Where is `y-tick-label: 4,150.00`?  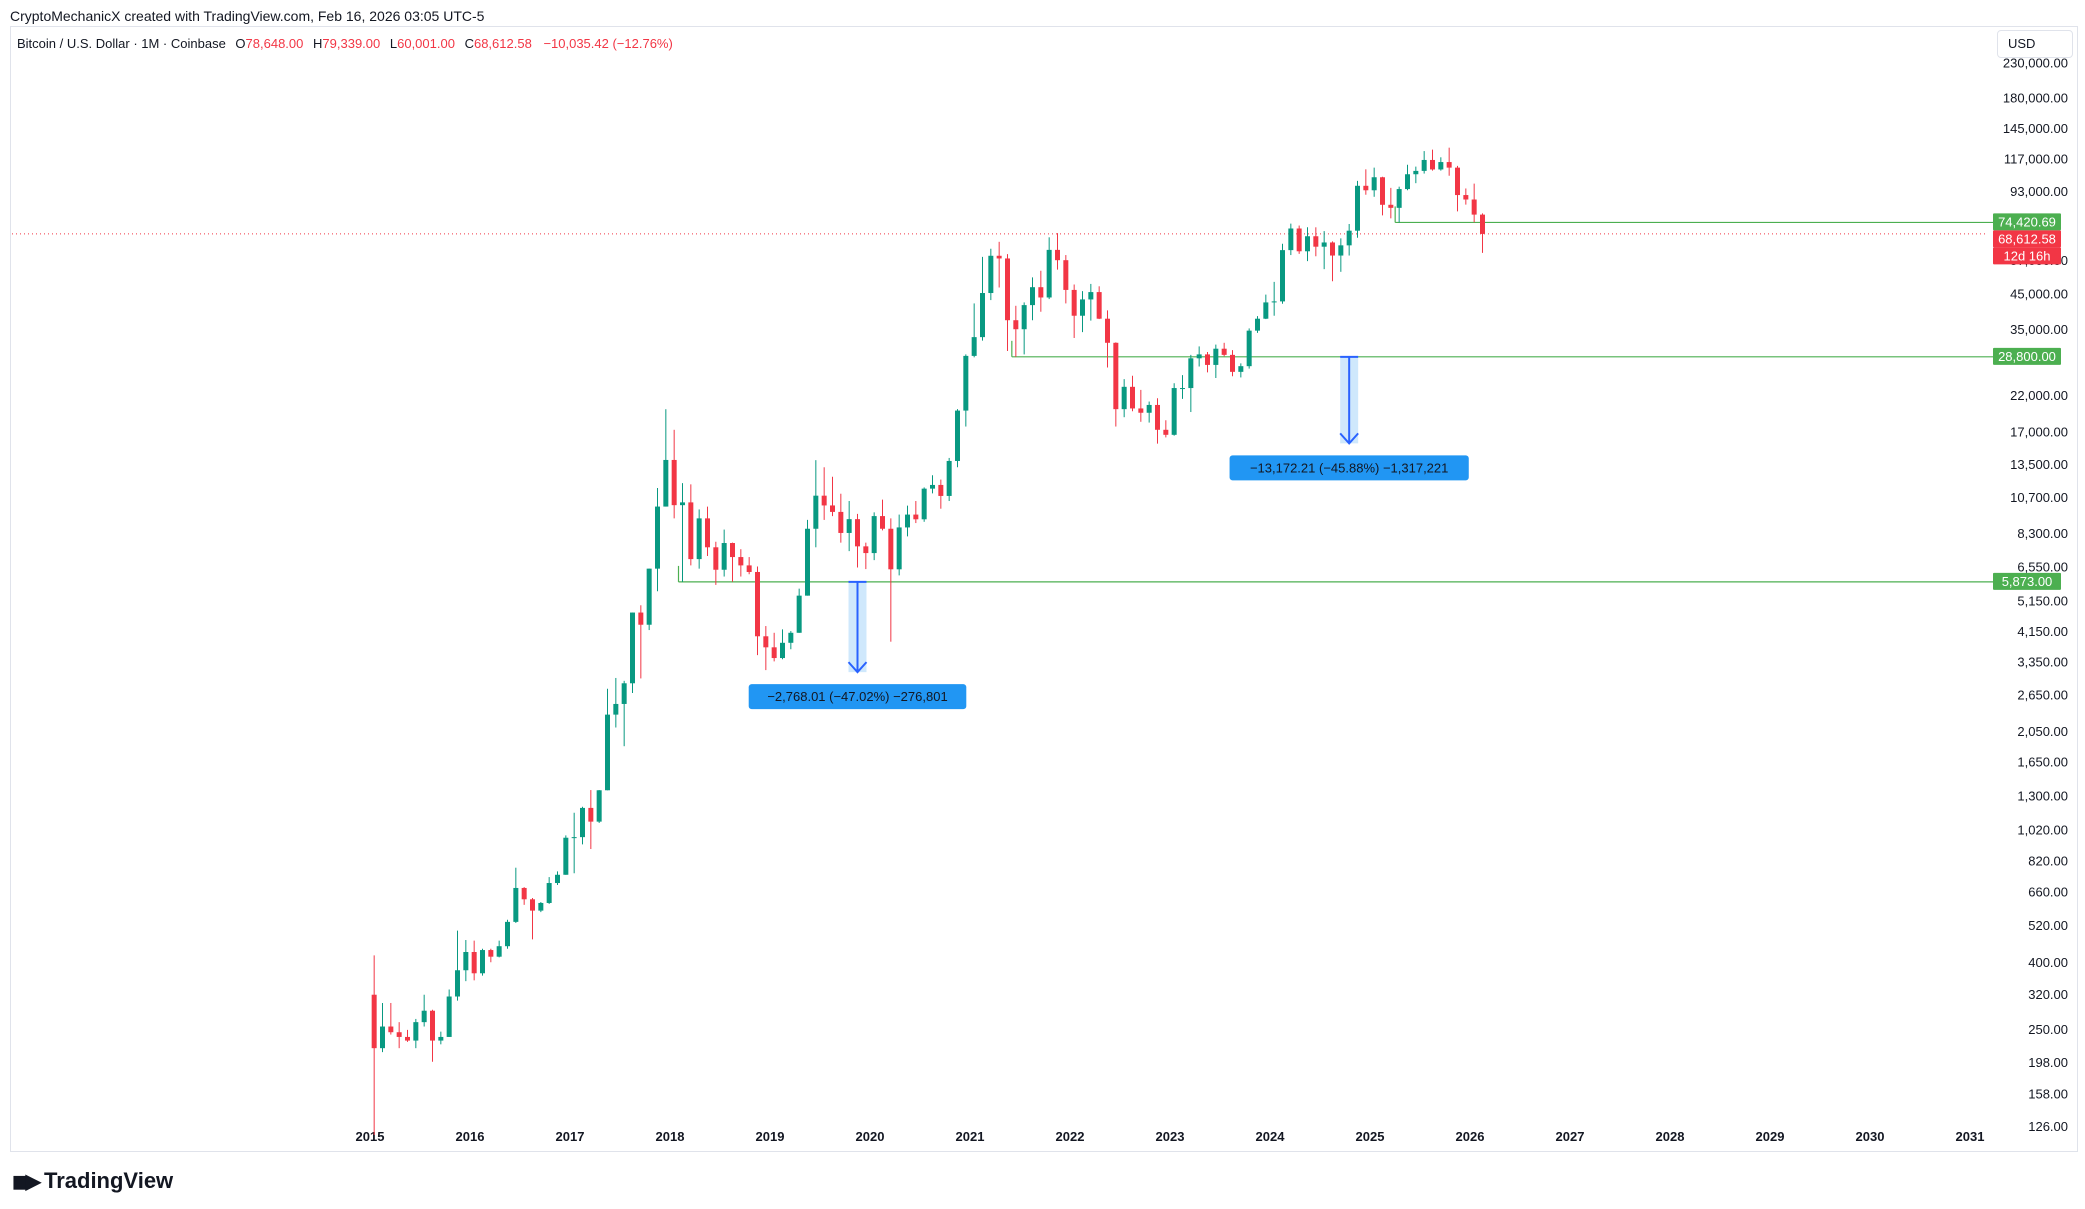
y-tick-label: 4,150.00 is located at coordinates (2042, 631).